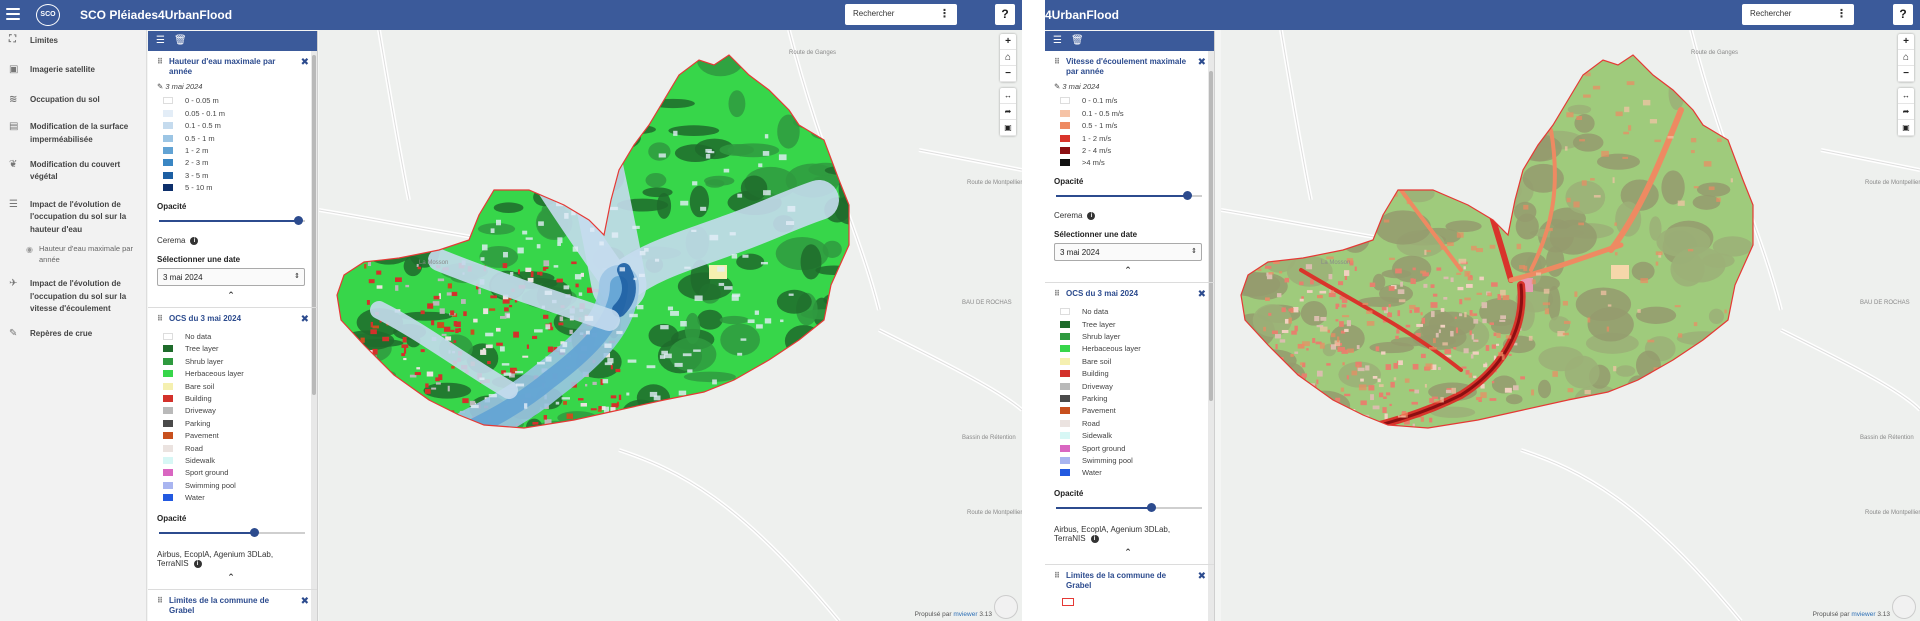  What do you see at coordinates (197, 163) in the screenshot?
I see `legend-label: 2 - 3 m` at bounding box center [197, 163].